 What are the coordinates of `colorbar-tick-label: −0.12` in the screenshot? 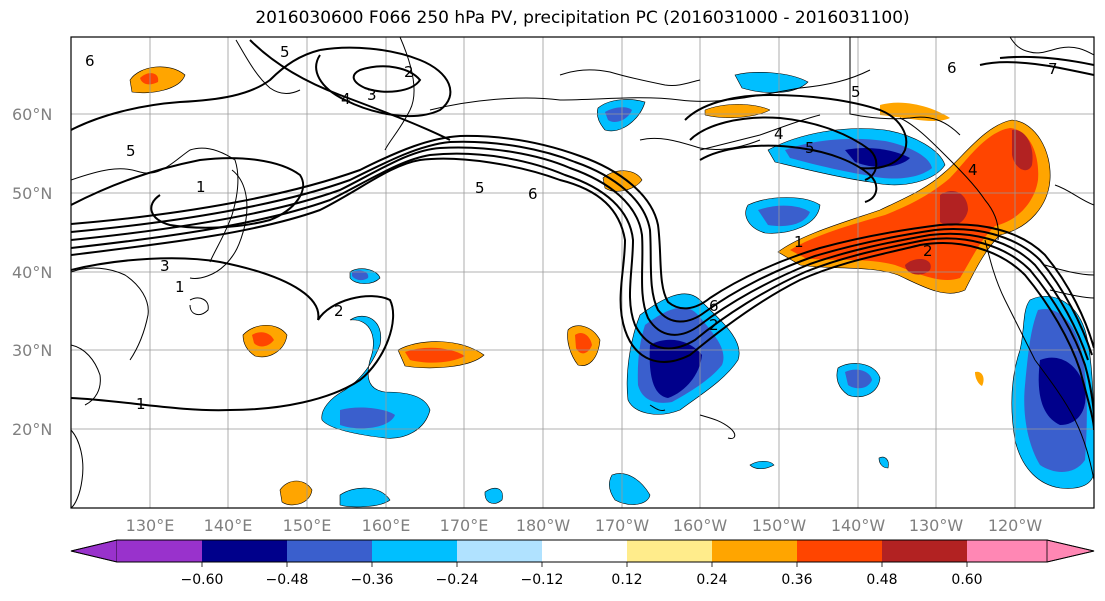 It's located at (542, 580).